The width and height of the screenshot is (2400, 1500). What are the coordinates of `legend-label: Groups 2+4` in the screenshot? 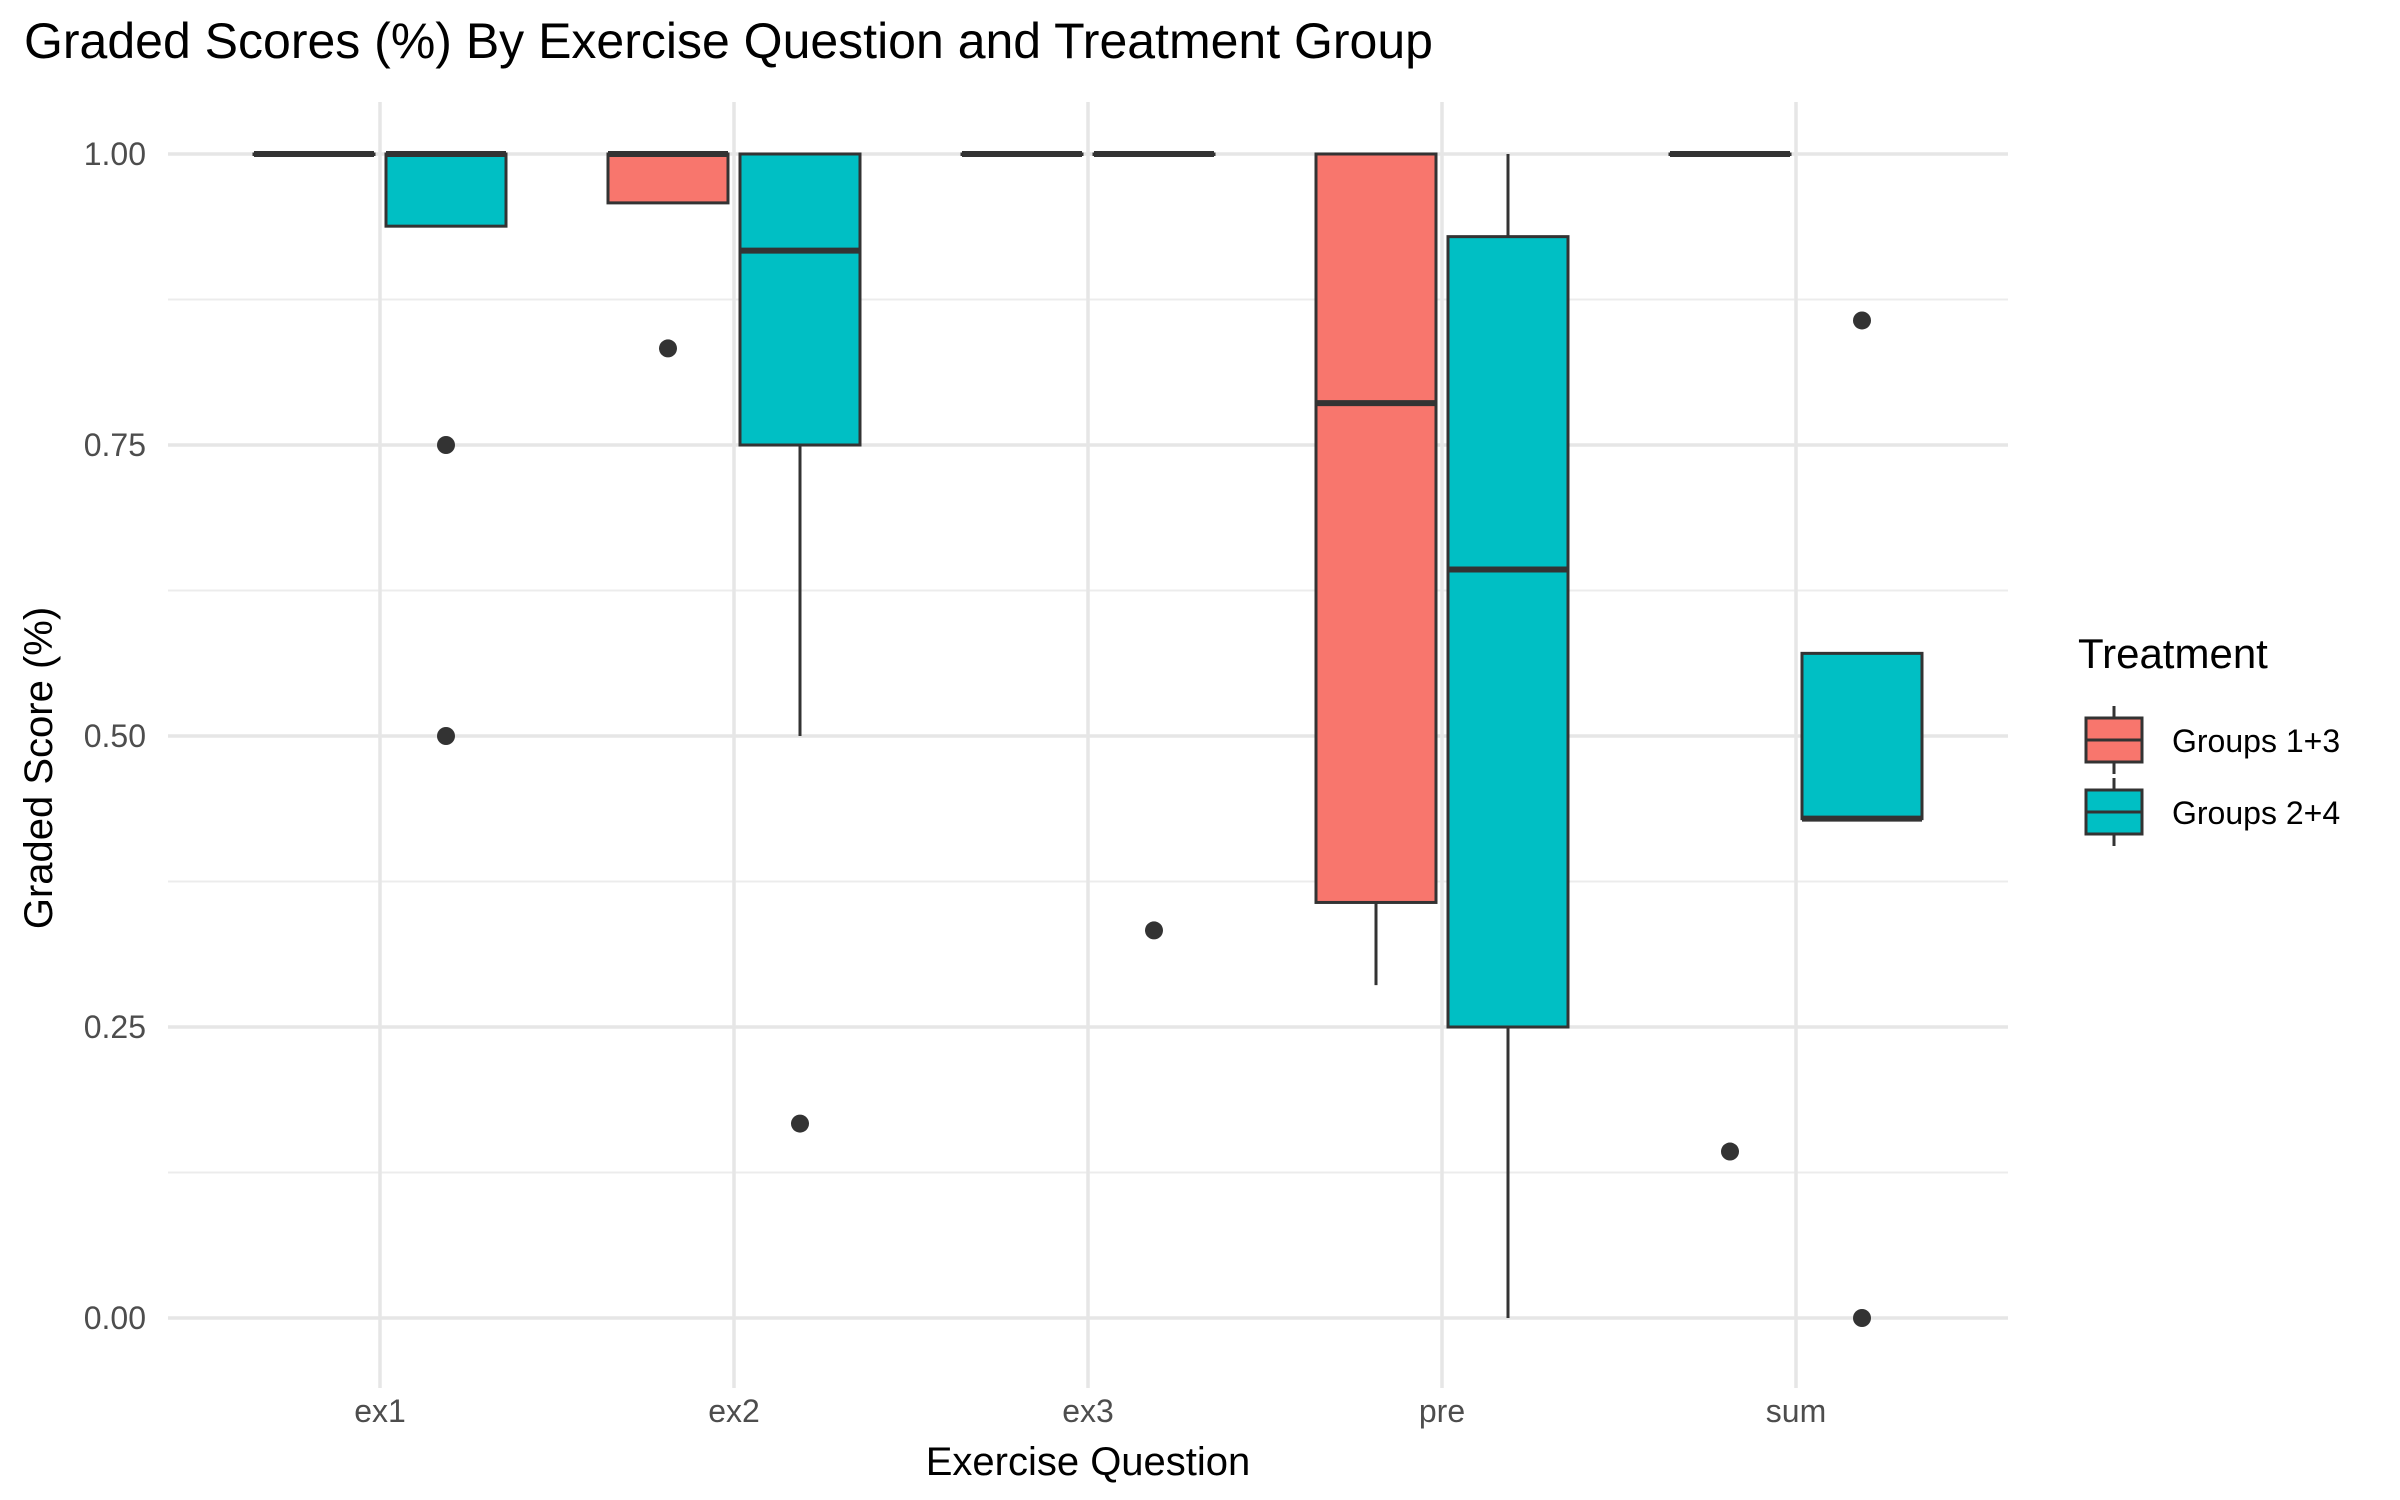 It's located at (2256, 813).